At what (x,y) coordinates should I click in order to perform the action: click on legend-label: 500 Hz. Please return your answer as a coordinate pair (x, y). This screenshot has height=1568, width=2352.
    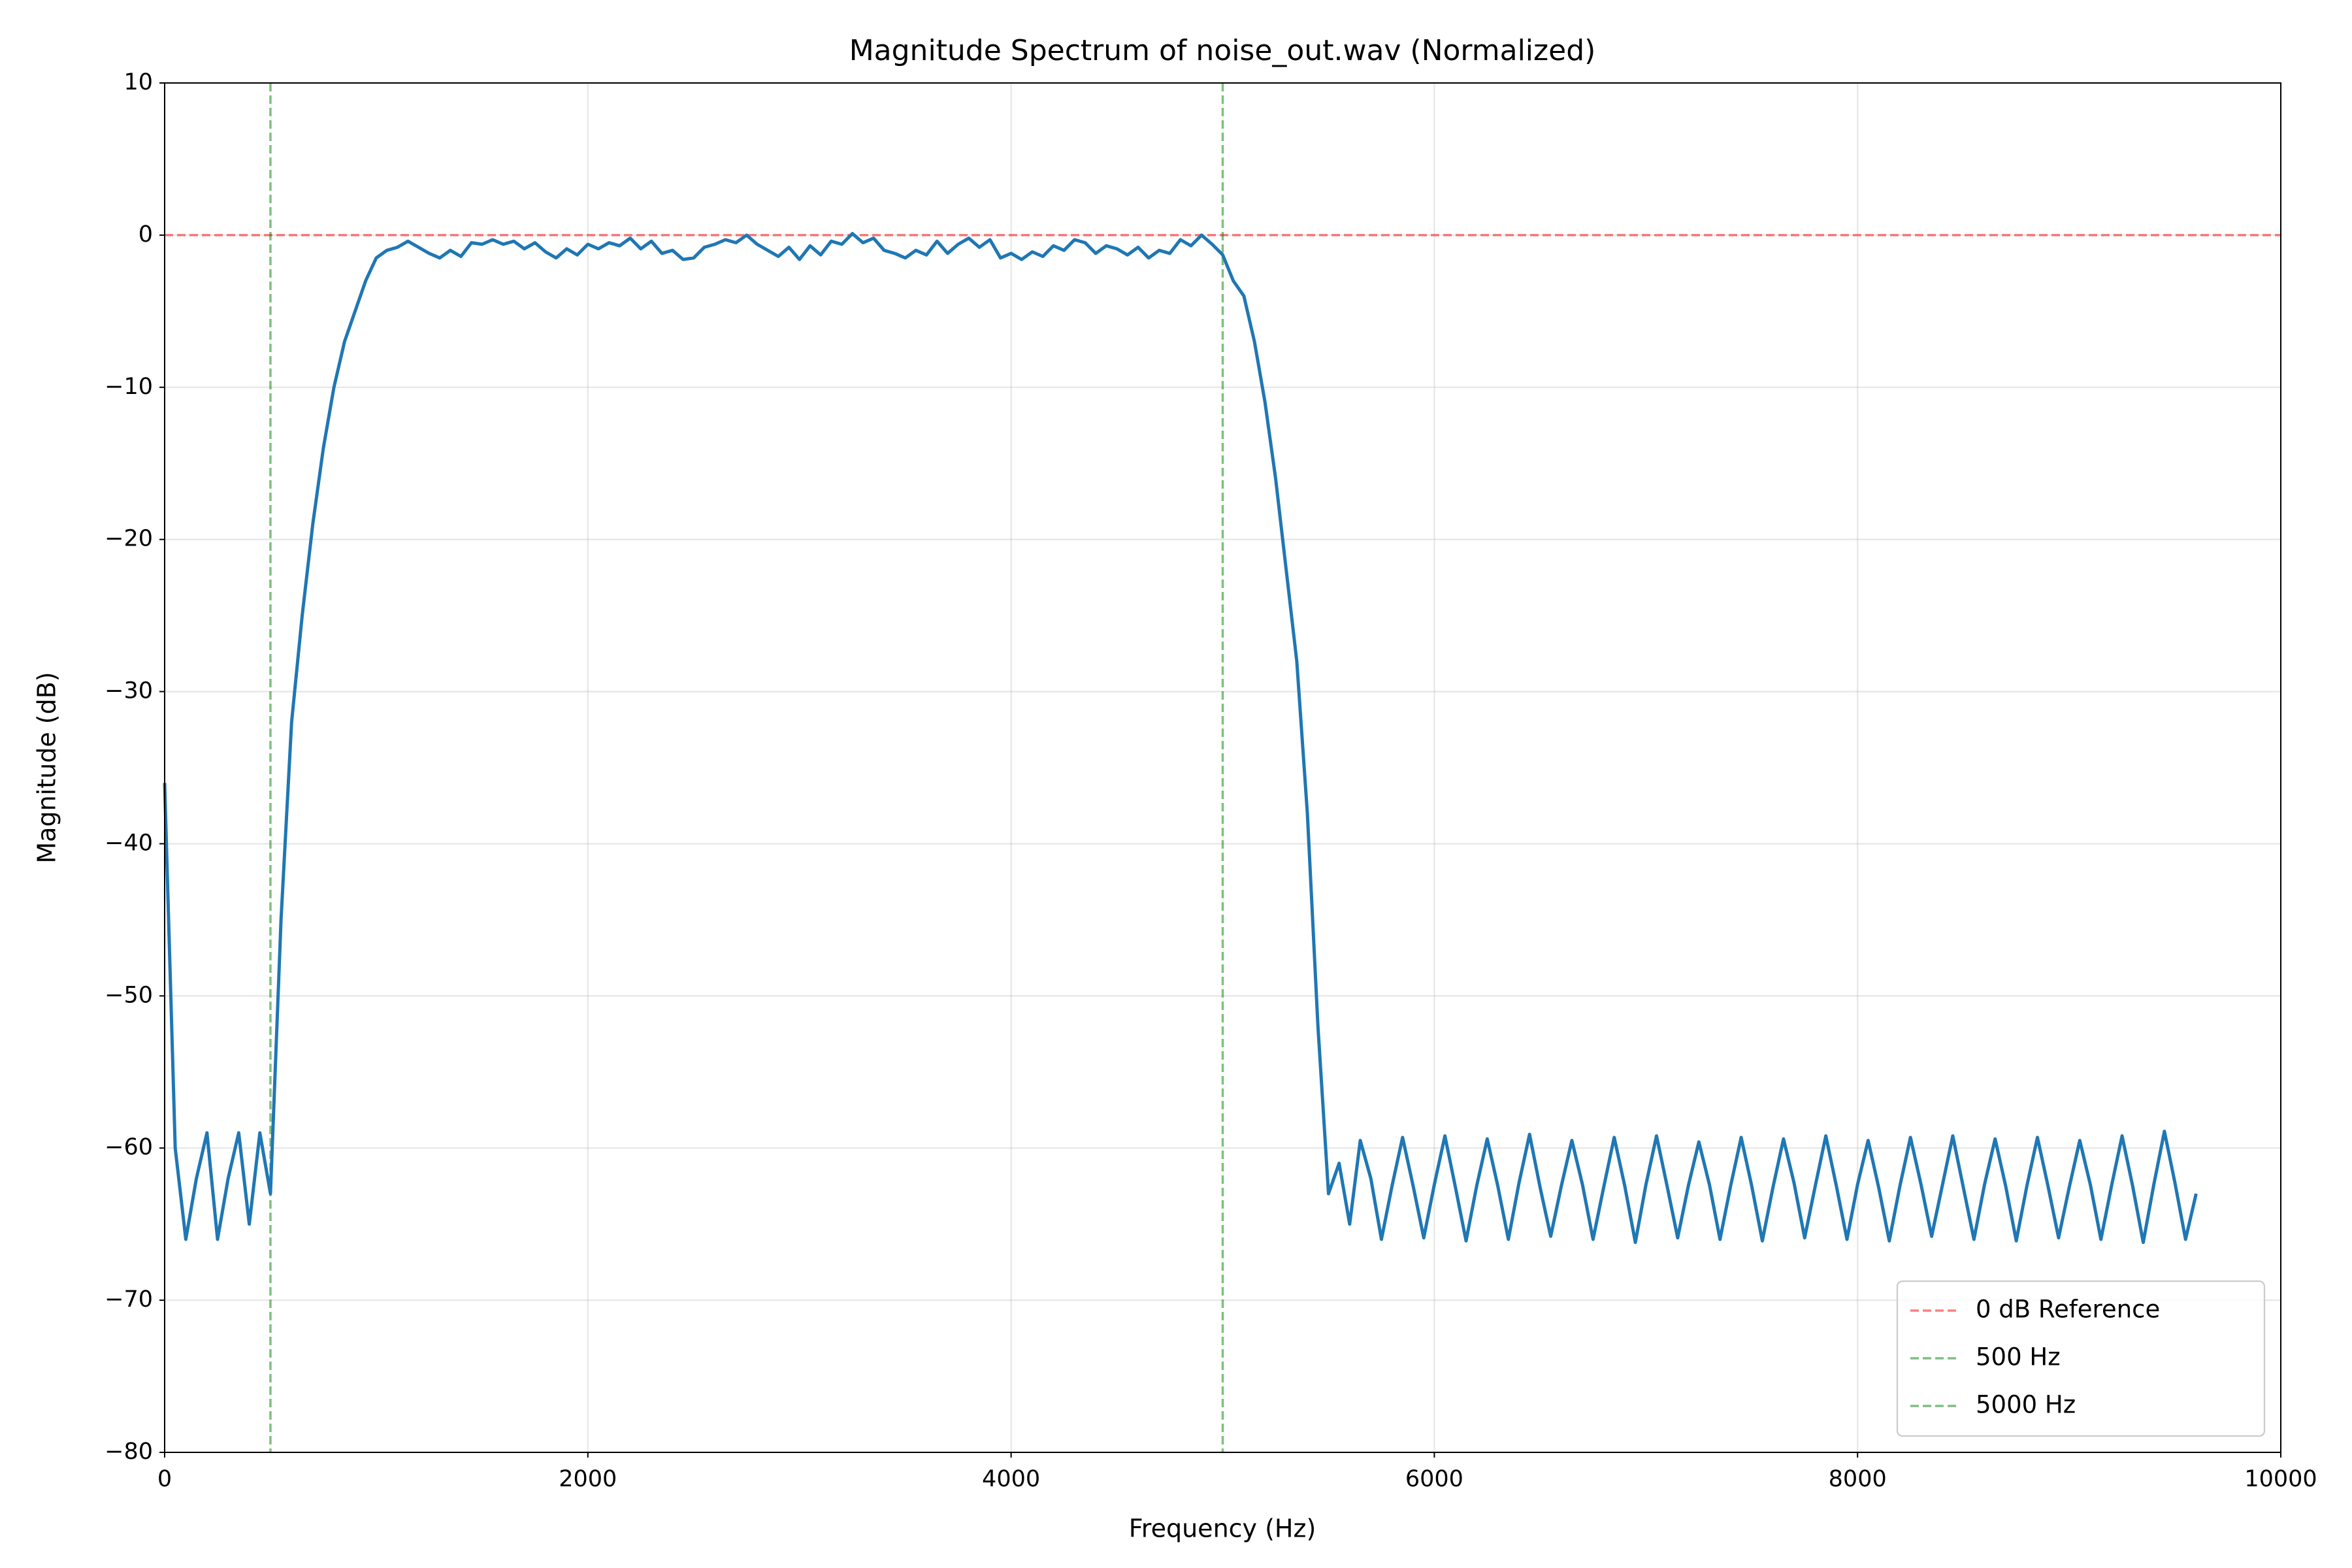
    Looking at the image, I should click on (2018, 1357).